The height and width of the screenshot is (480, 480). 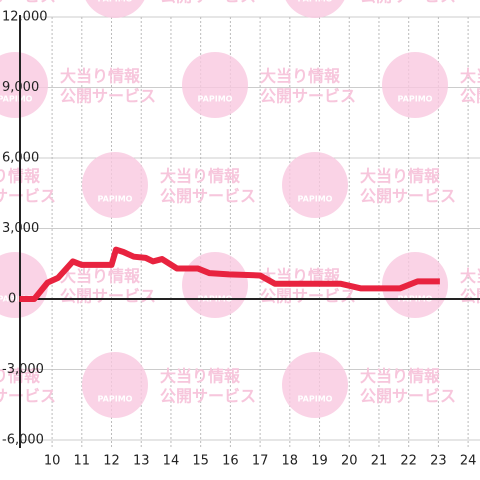 I want to click on x-tick-label: 19, so click(x=319, y=461).